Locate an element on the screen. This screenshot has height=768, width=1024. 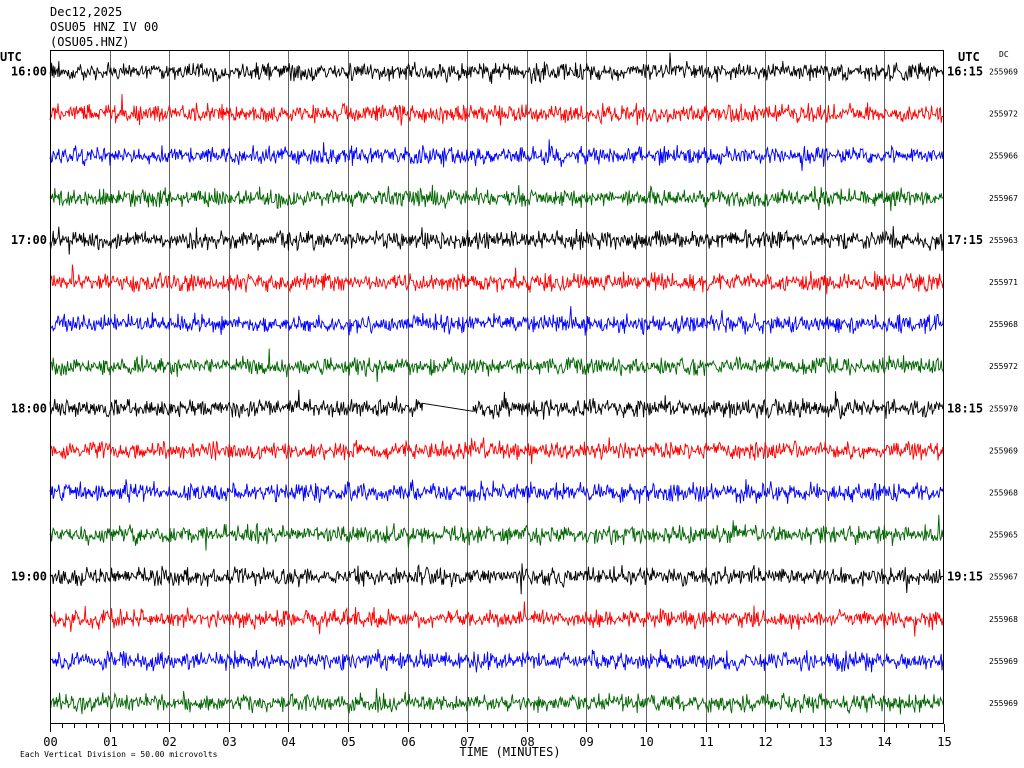
right-time-label: 19:15 is located at coordinates (965, 577).